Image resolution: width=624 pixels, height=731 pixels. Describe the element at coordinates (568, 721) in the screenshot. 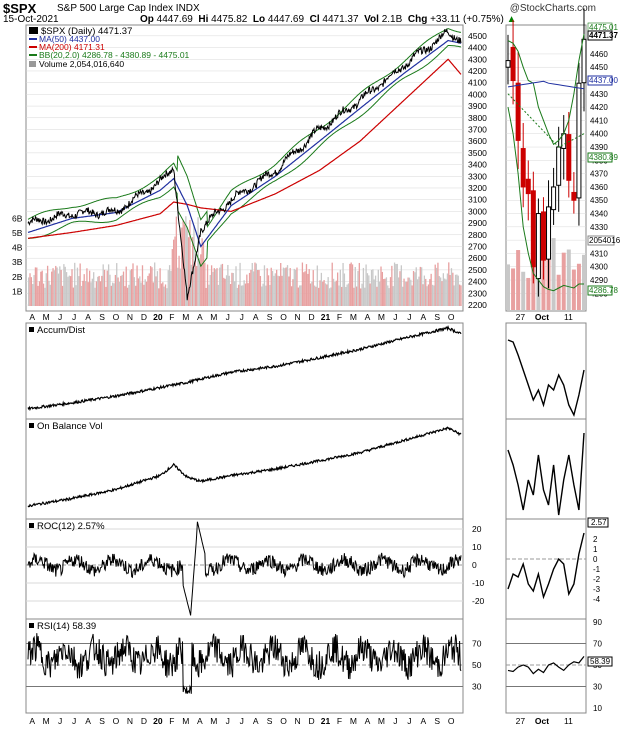

I see `zoom-month-label: 11` at that location.